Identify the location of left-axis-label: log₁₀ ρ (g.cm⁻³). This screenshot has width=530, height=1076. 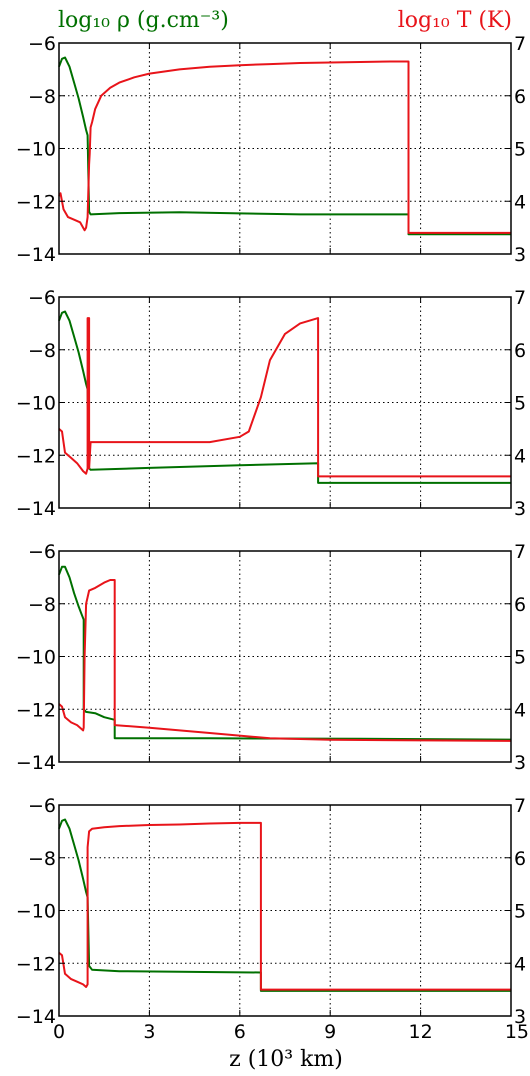
(143, 20).